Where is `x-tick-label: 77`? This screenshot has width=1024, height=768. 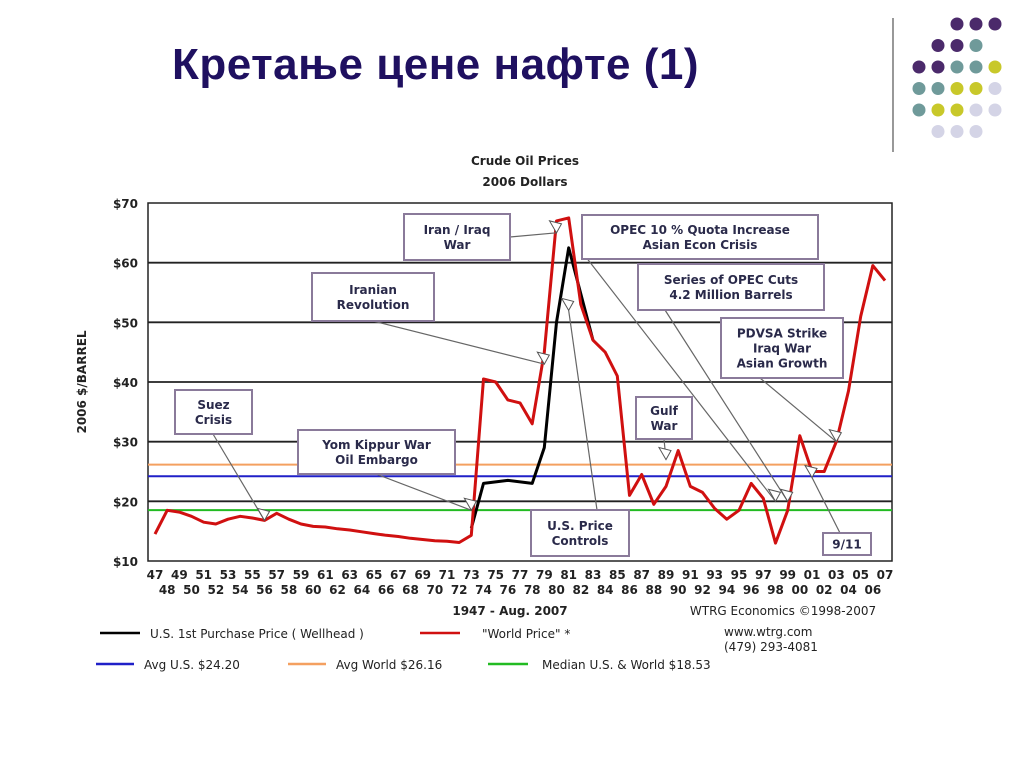
x-tick-label: 77 is located at coordinates (520, 575).